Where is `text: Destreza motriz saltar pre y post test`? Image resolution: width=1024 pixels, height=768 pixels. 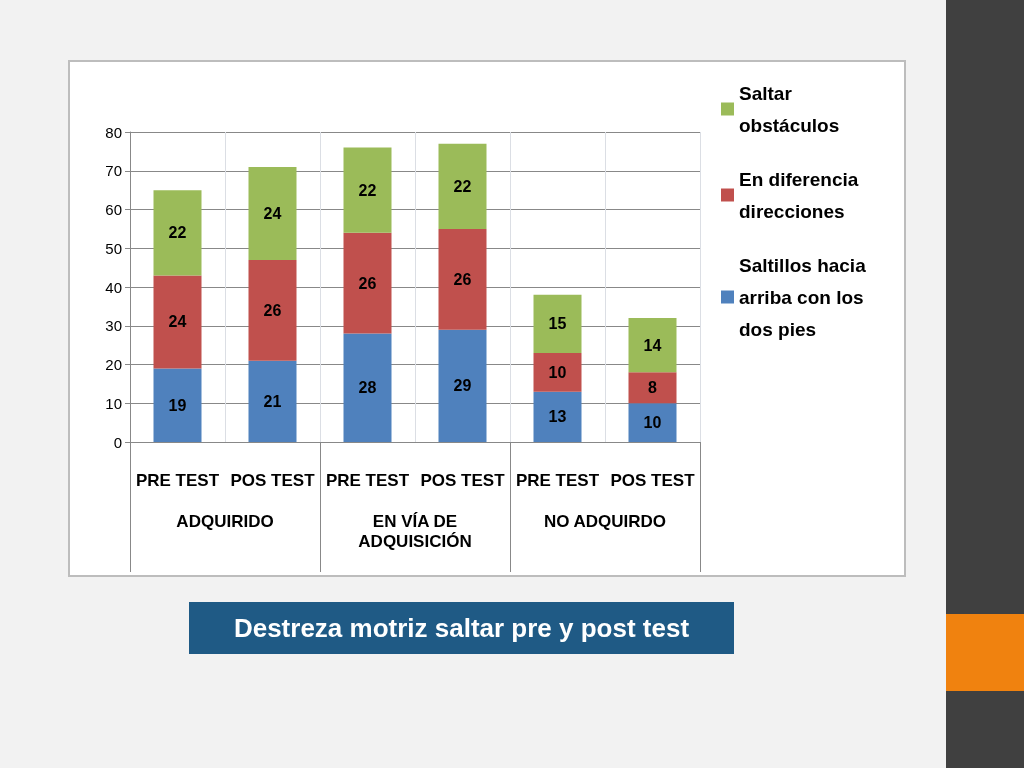
text: Destreza motriz saltar pre y post test is located at coordinates (461, 628).